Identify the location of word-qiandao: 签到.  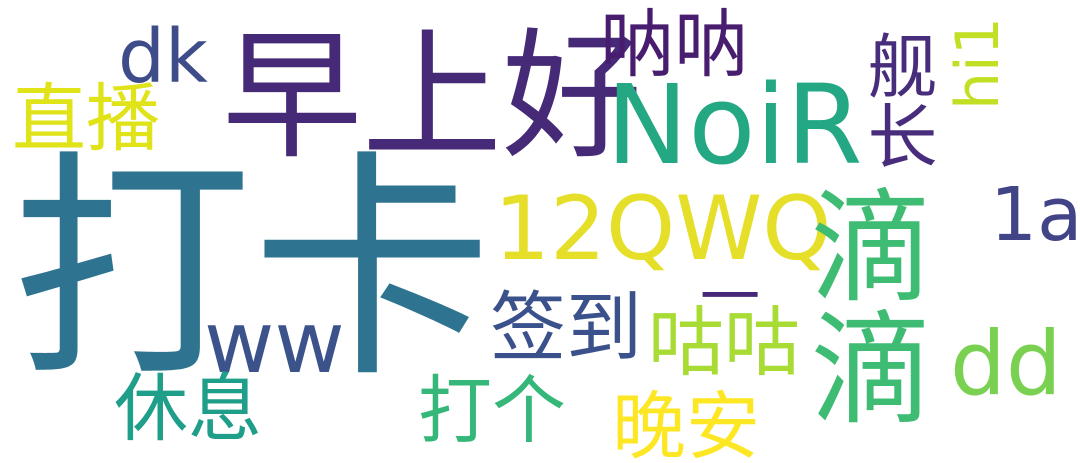
(566, 327).